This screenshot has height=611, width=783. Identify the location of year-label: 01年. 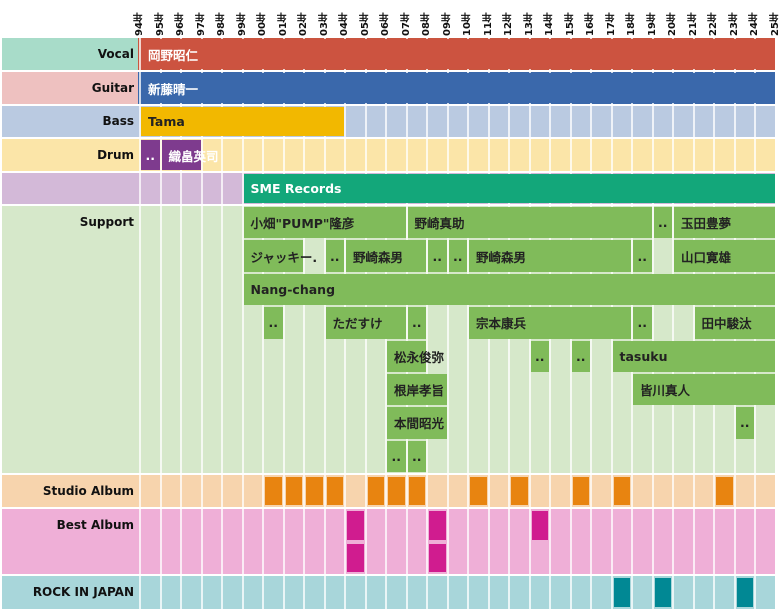
(283, 24).